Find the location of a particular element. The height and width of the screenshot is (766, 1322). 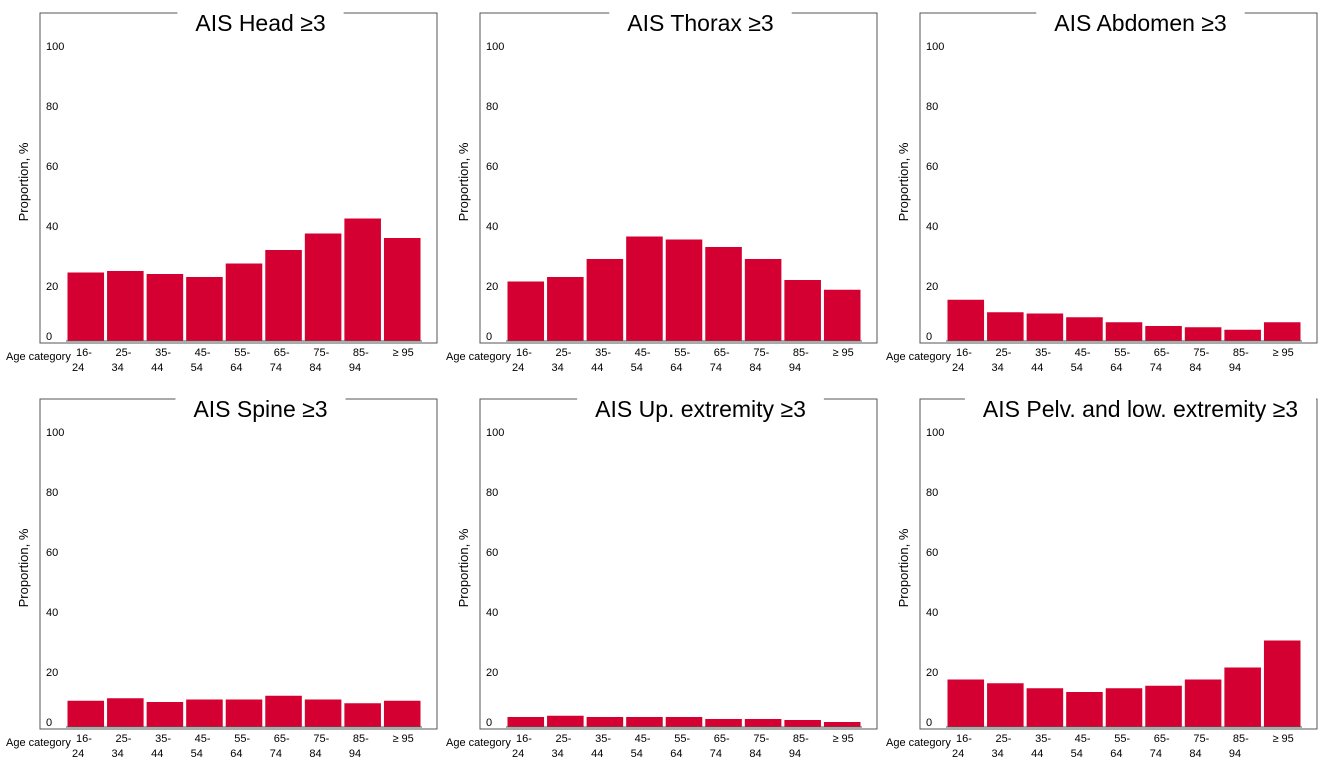

plot-frame is located at coordinates (1118, 178).